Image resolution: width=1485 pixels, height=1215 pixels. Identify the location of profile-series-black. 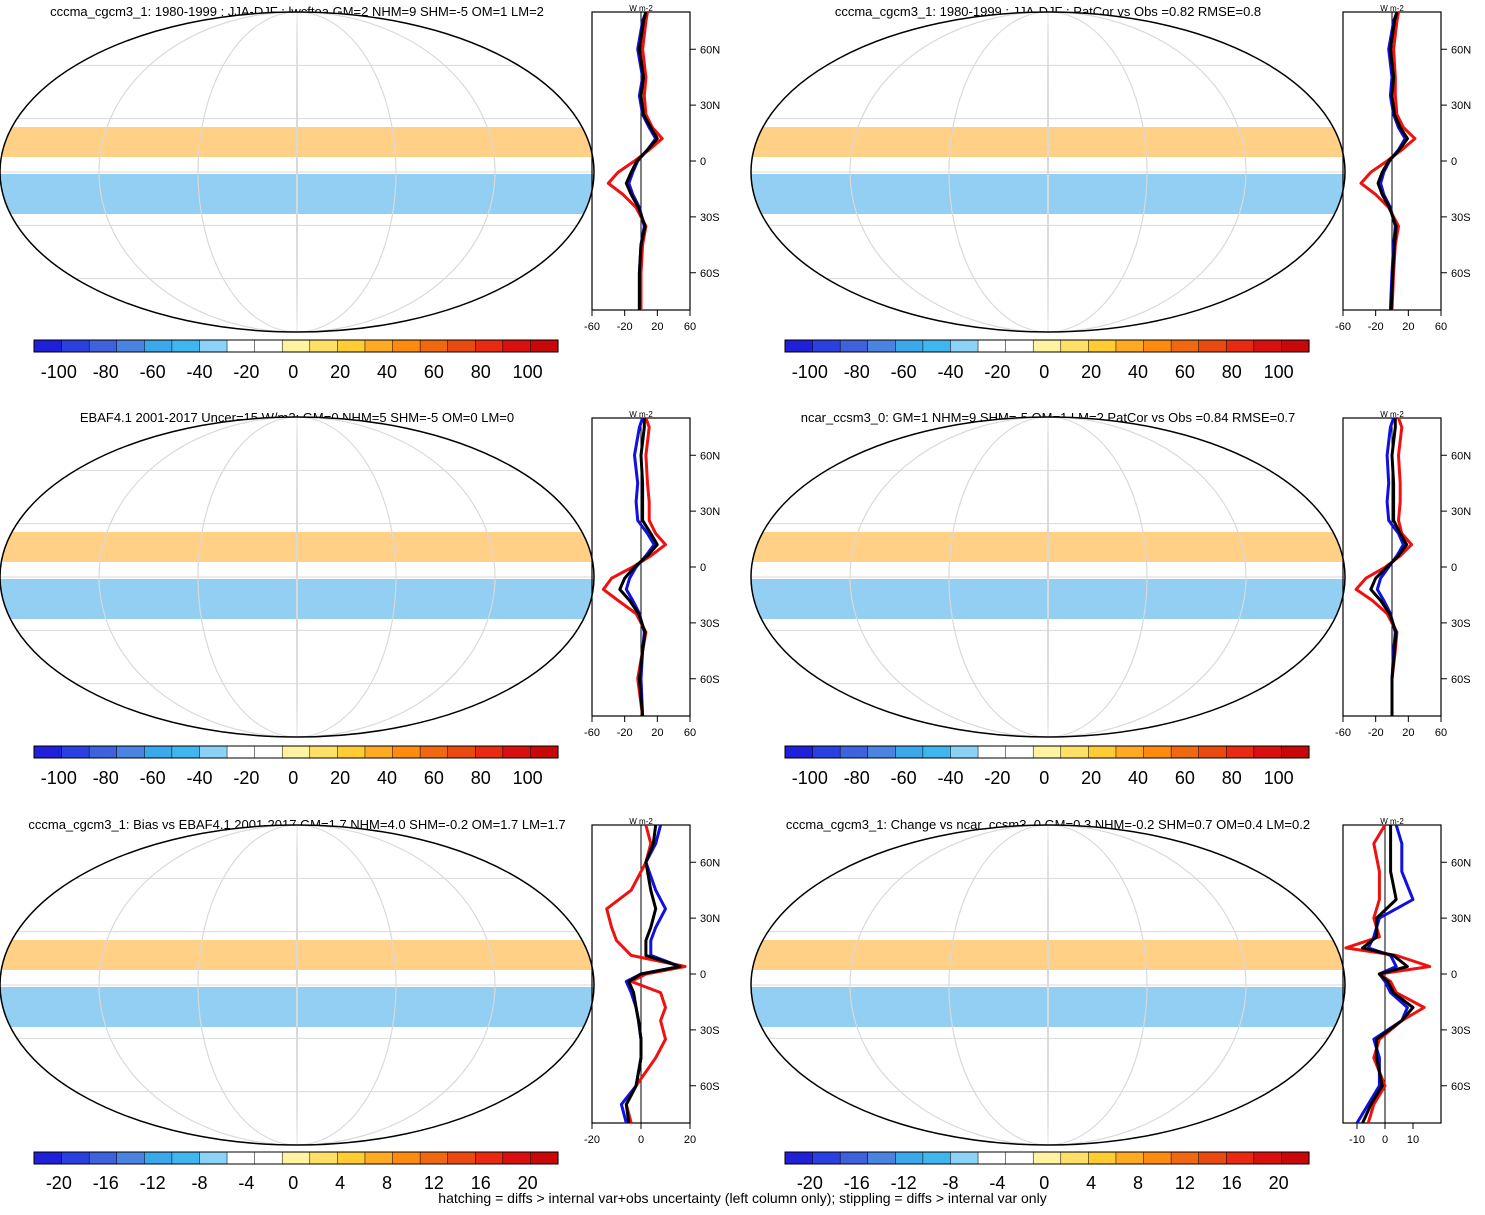
(653, 974).